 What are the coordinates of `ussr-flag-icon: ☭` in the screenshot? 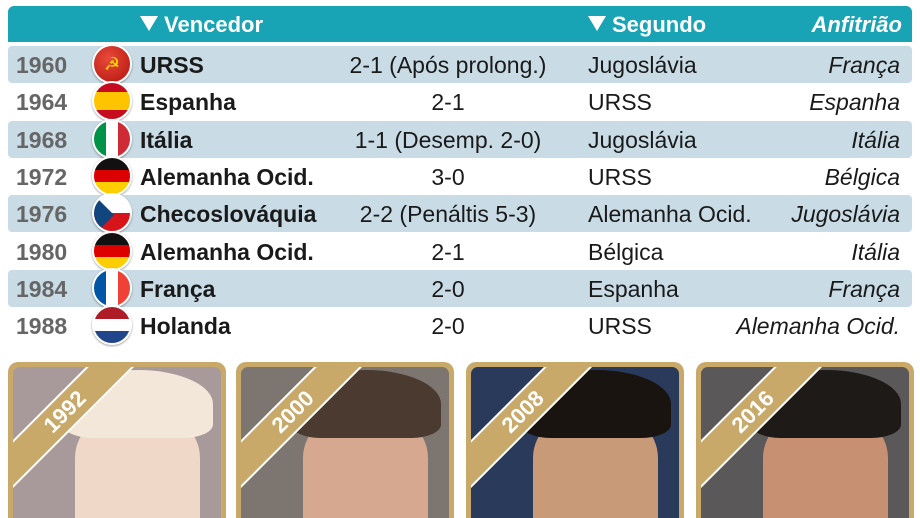 It's located at (112, 64).